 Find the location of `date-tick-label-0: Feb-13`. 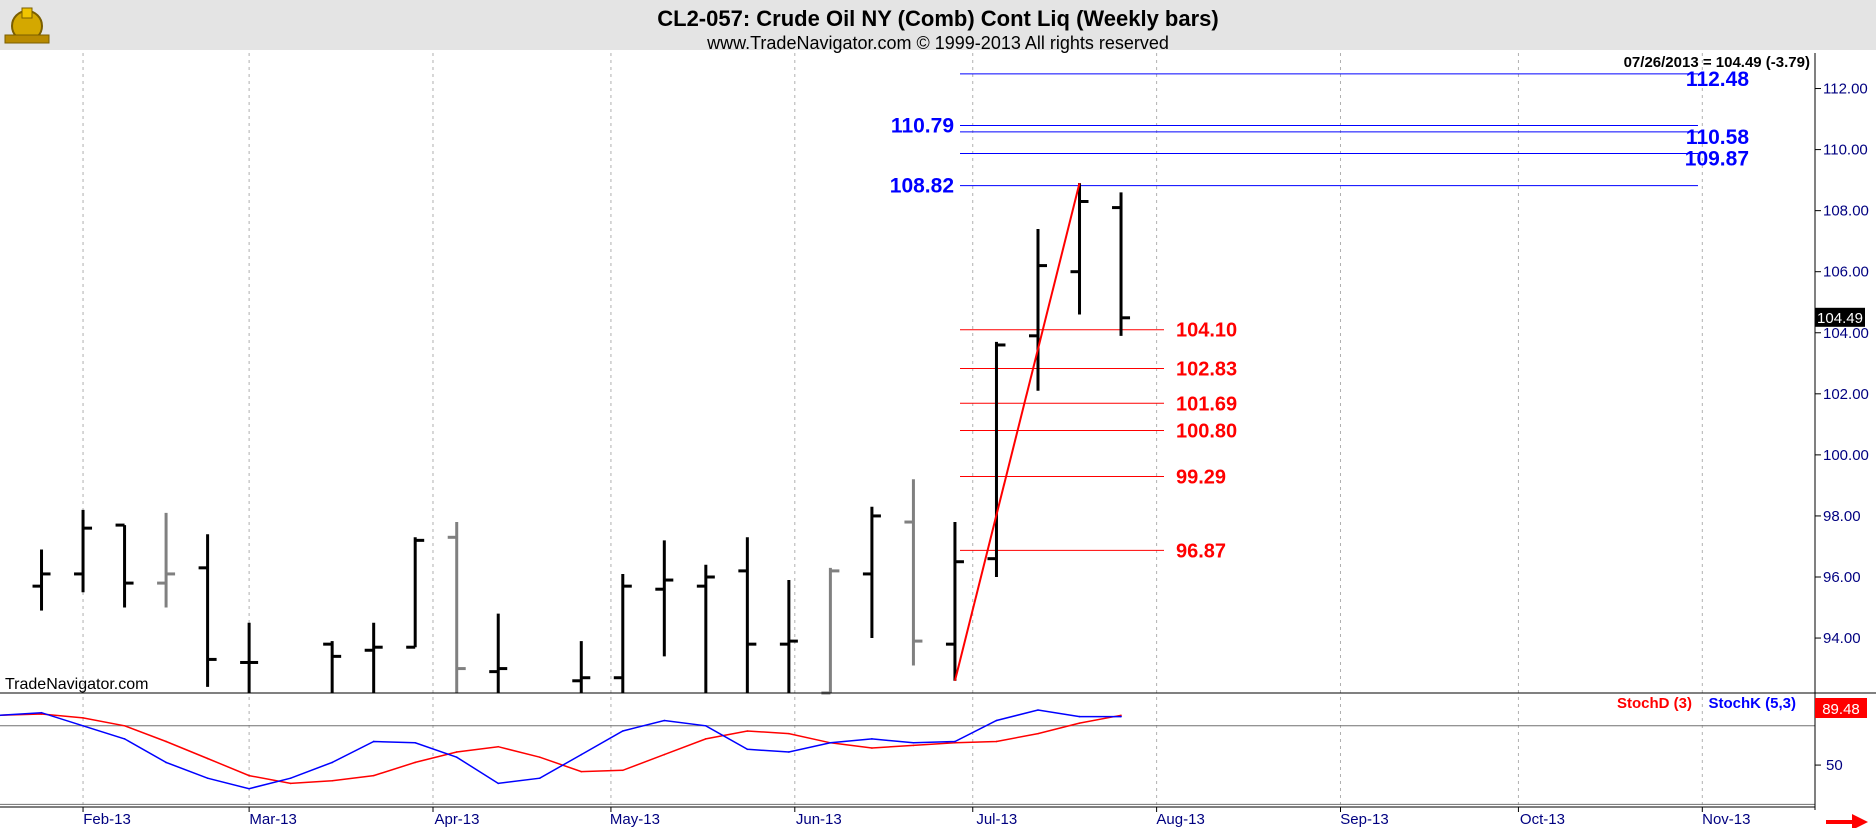

date-tick-label-0: Feb-13 is located at coordinates (107, 819).